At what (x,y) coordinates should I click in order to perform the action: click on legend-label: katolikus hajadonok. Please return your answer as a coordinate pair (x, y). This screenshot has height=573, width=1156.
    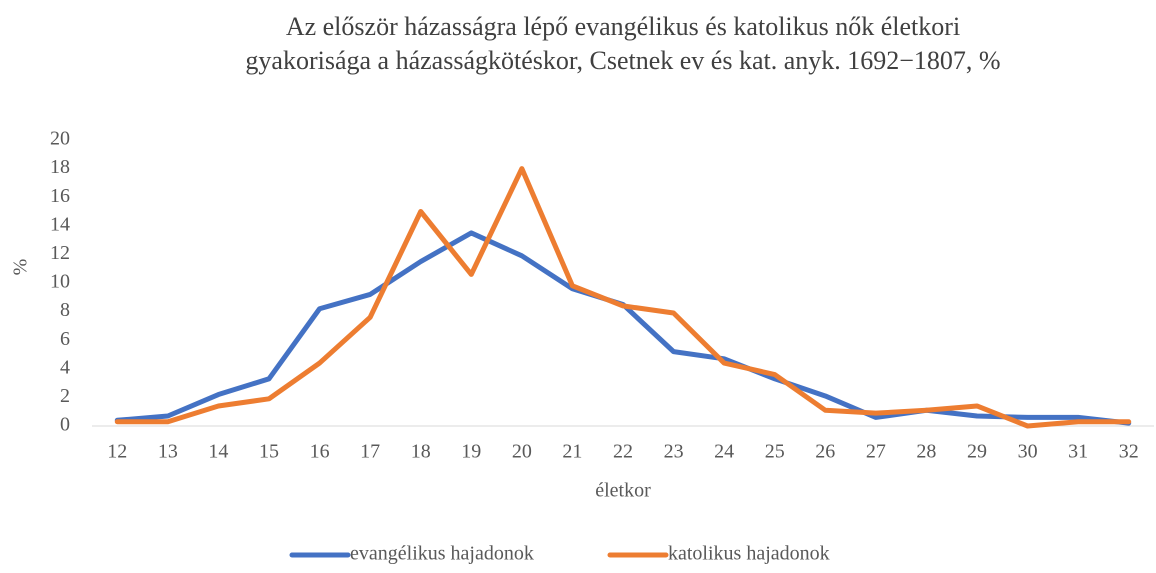
    Looking at the image, I should click on (749, 554).